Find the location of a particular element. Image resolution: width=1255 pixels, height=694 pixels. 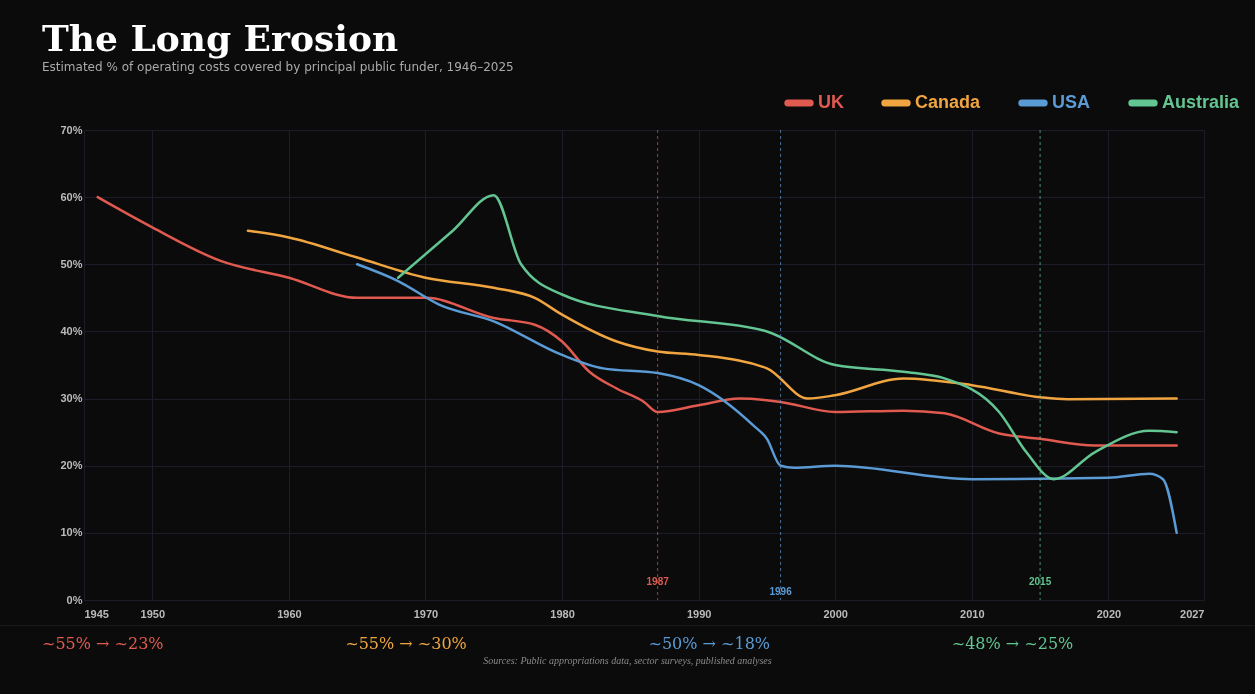

ref-line-label: 1996 is located at coordinates (781, 591).